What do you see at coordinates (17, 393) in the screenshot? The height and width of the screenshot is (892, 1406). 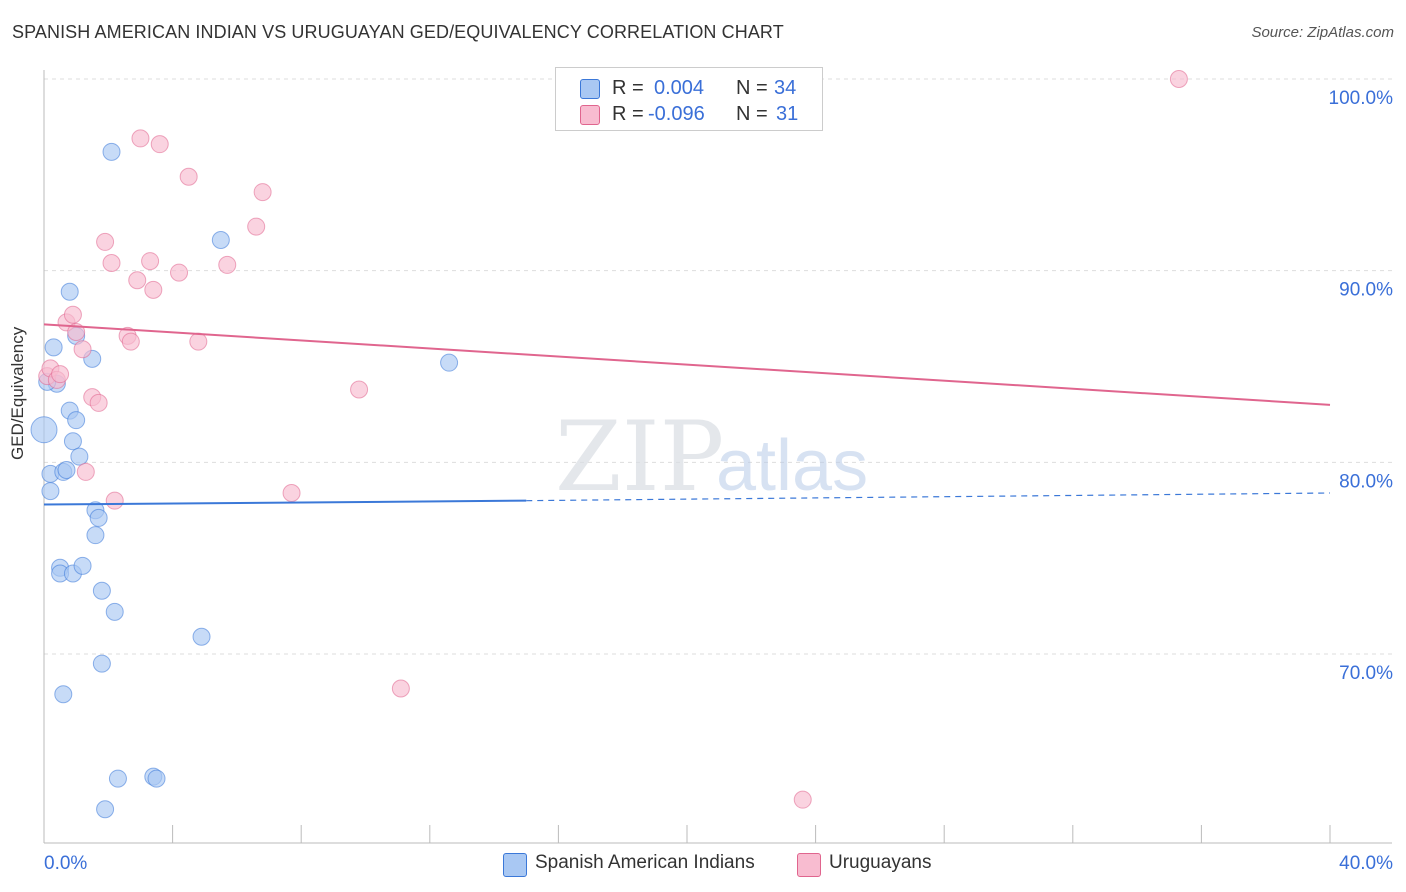 I see `y-axis-label: GED/Equivalency` at bounding box center [17, 393].